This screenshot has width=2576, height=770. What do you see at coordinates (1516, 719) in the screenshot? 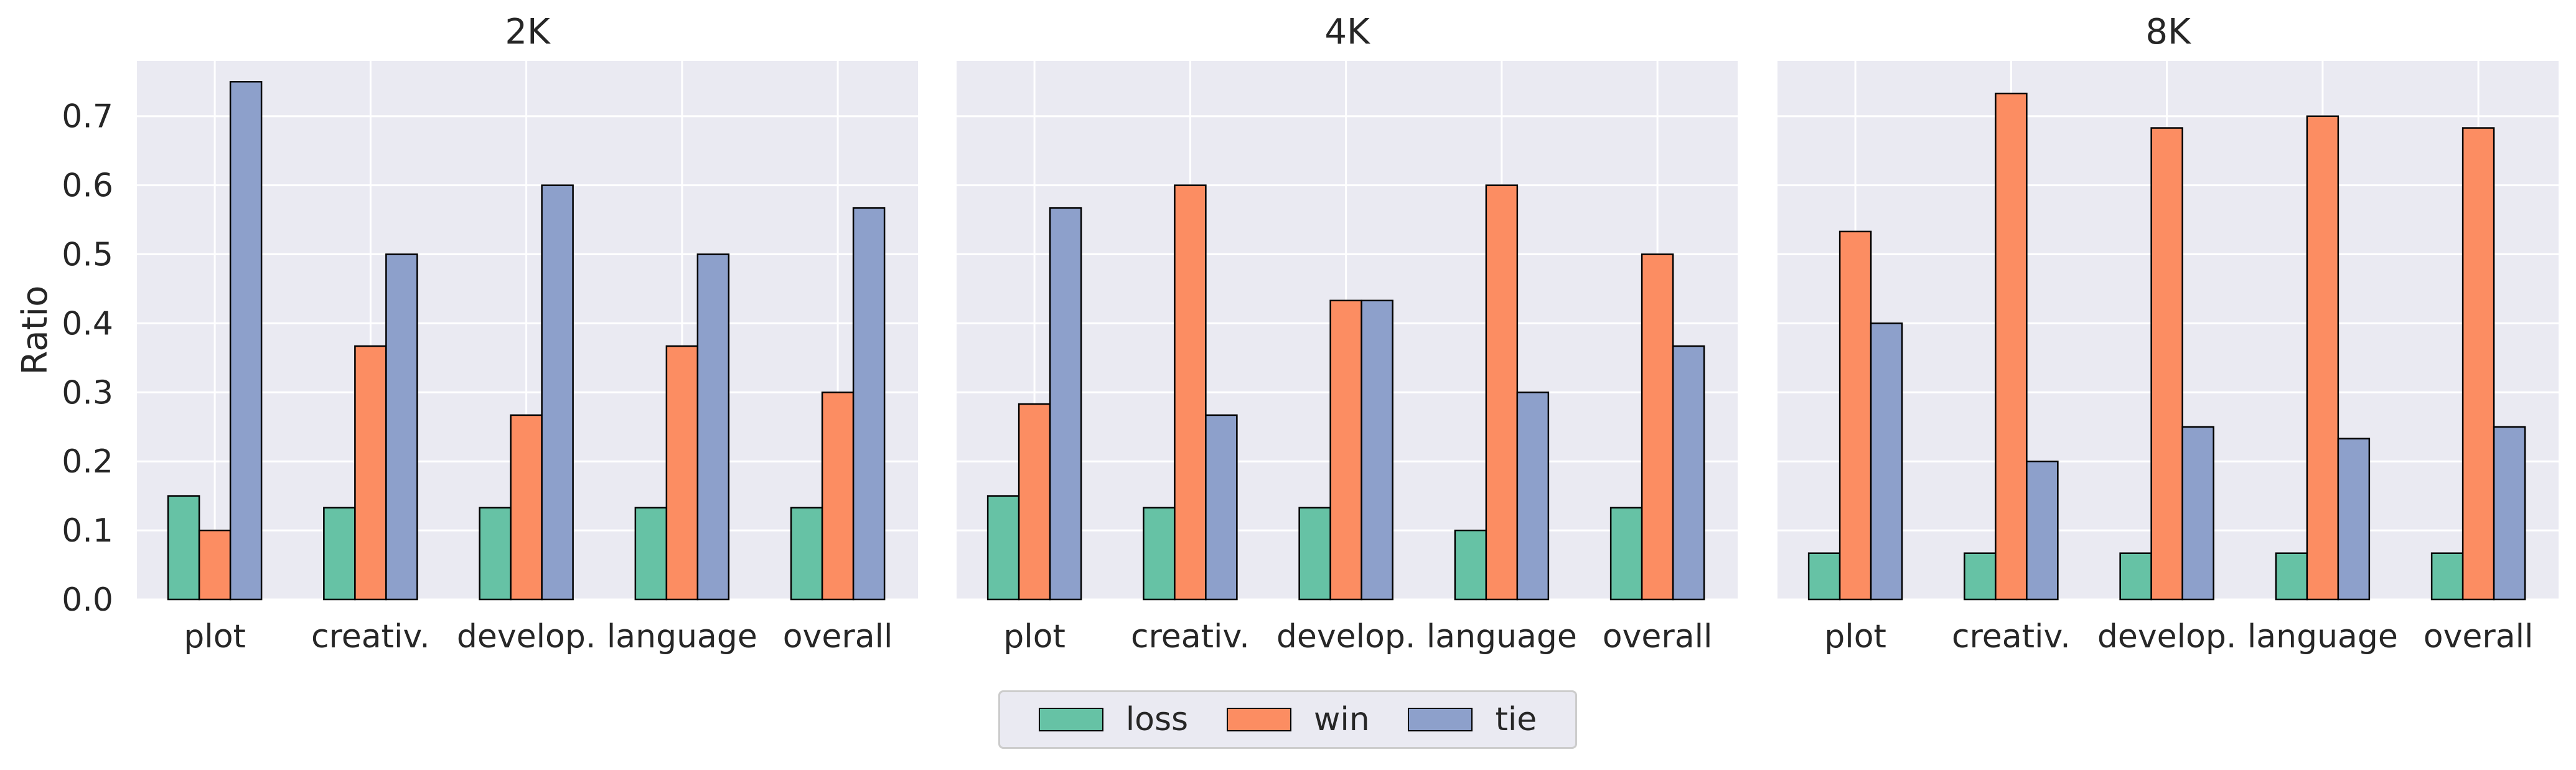
I see `legend-label-tie: tie` at bounding box center [1516, 719].